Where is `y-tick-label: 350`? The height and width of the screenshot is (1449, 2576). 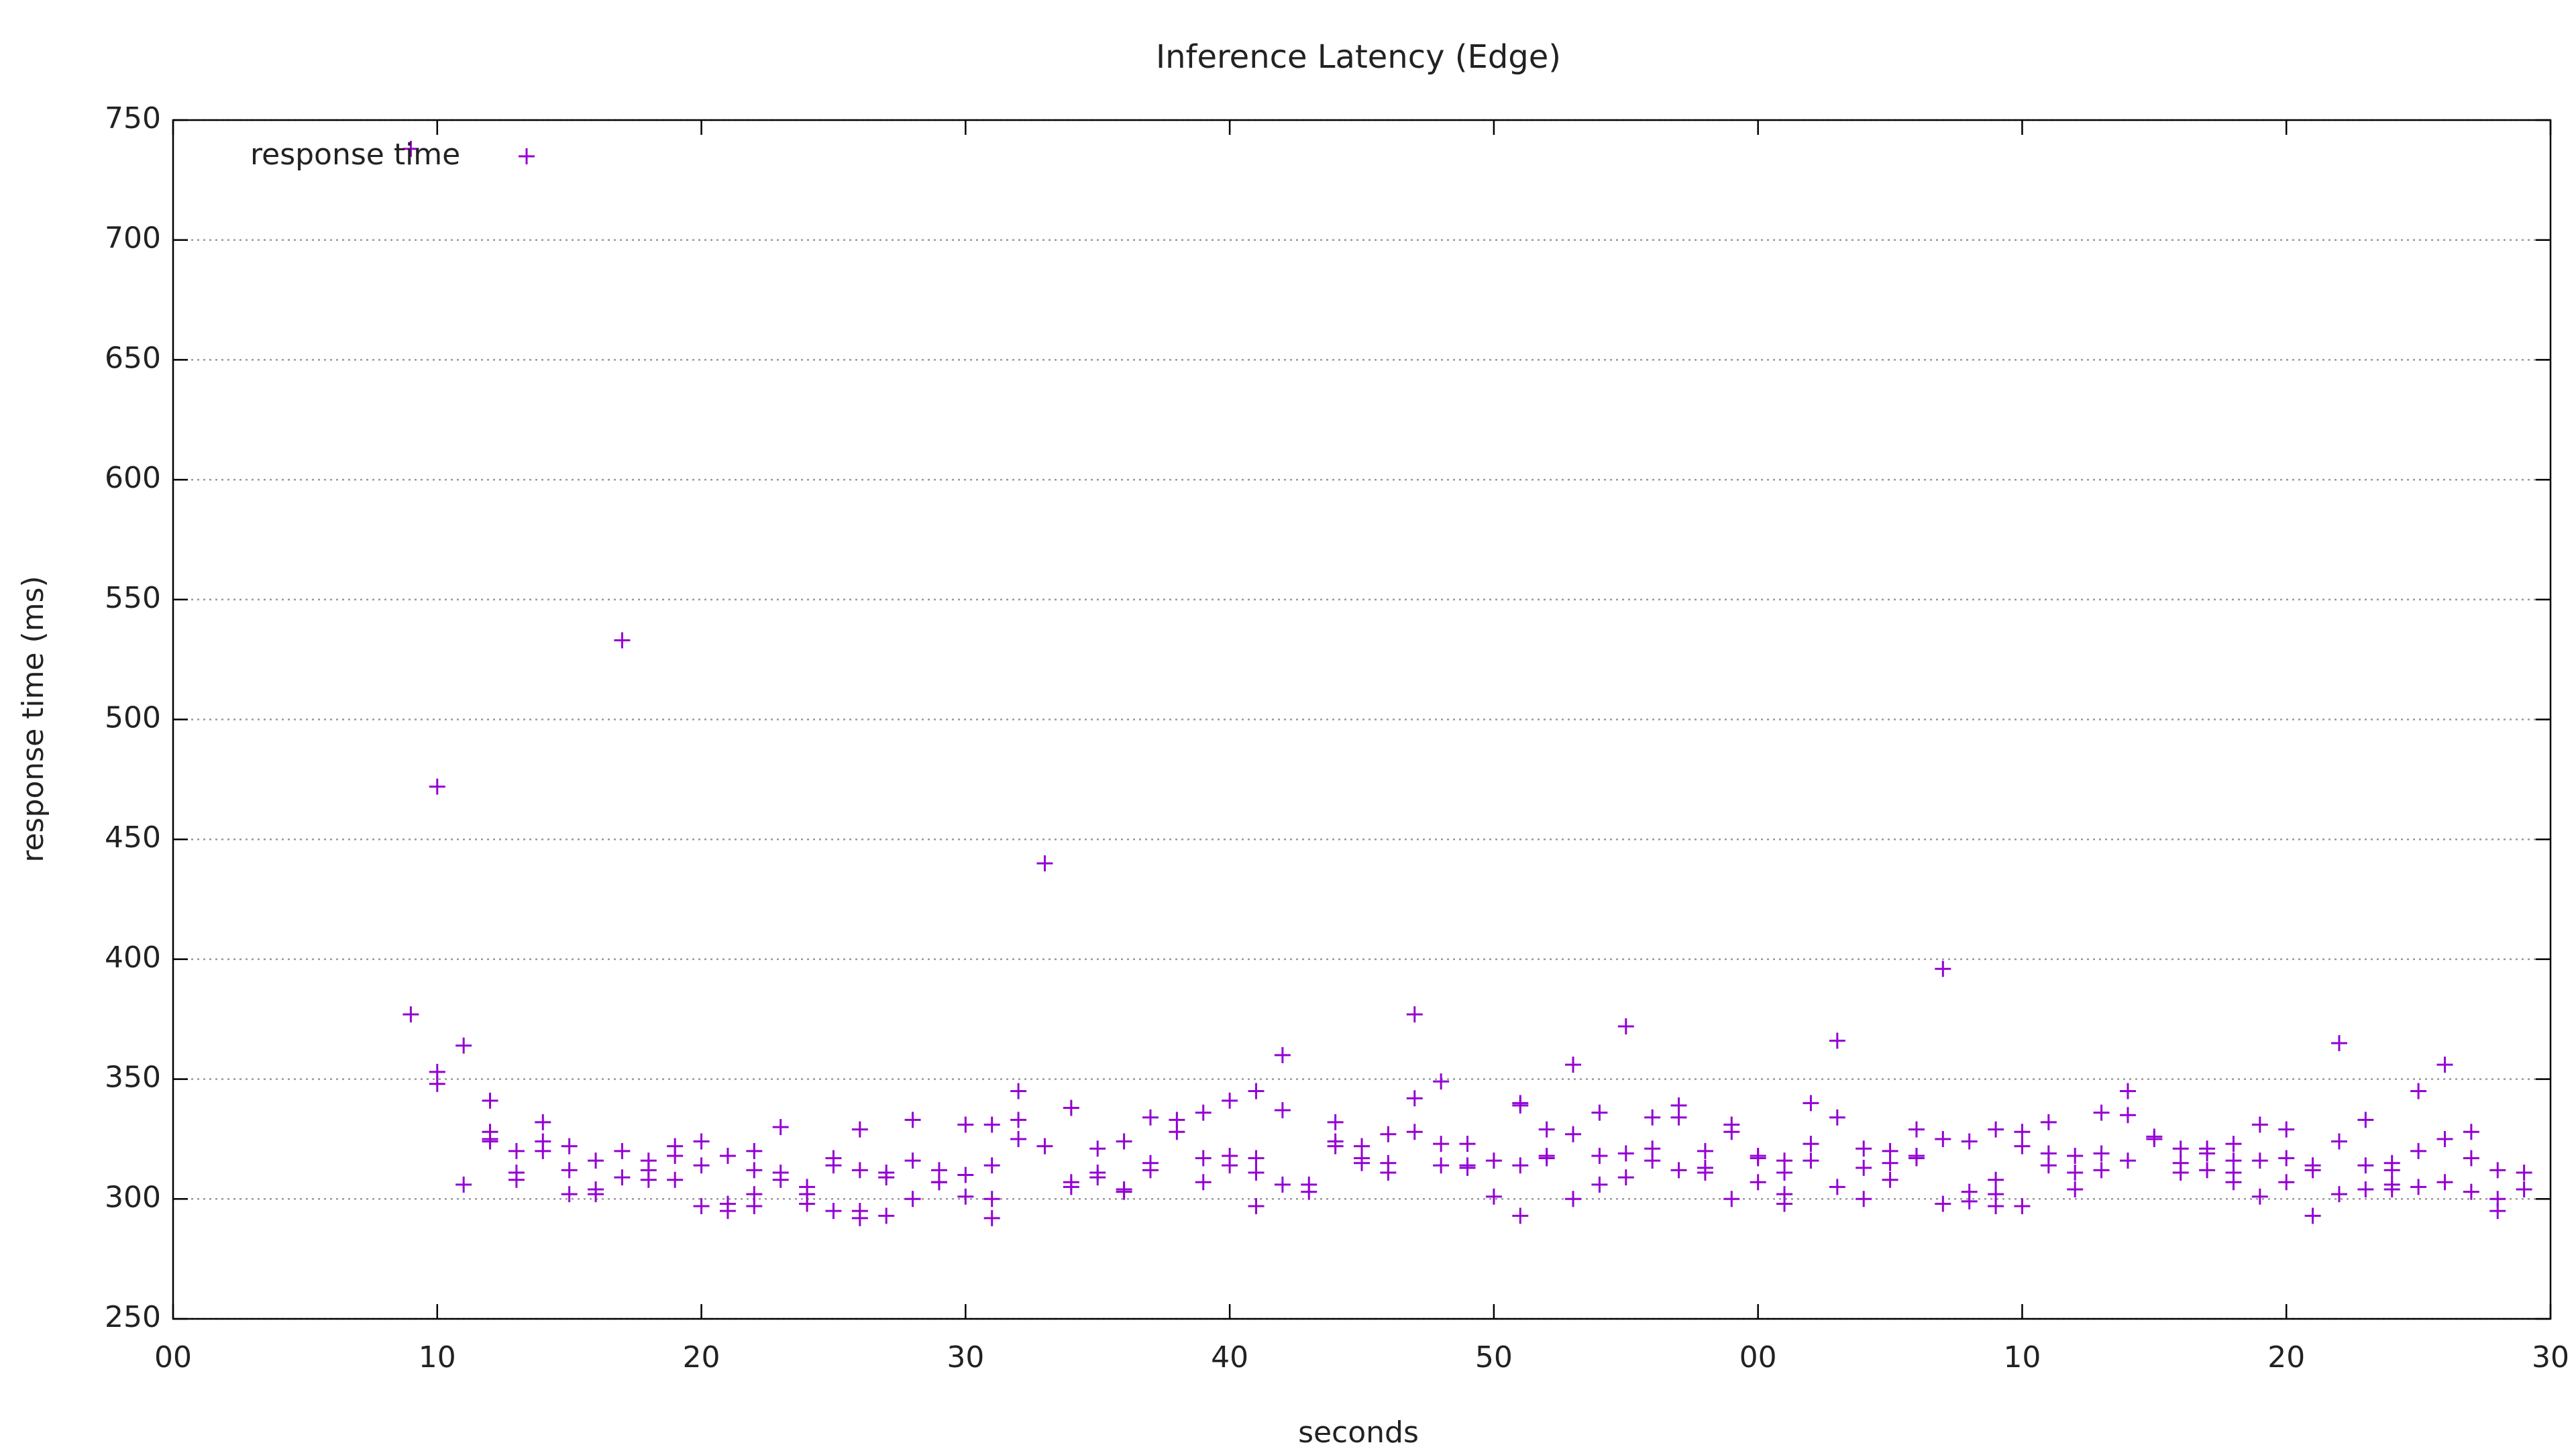
y-tick-label: 350 is located at coordinates (133, 1078).